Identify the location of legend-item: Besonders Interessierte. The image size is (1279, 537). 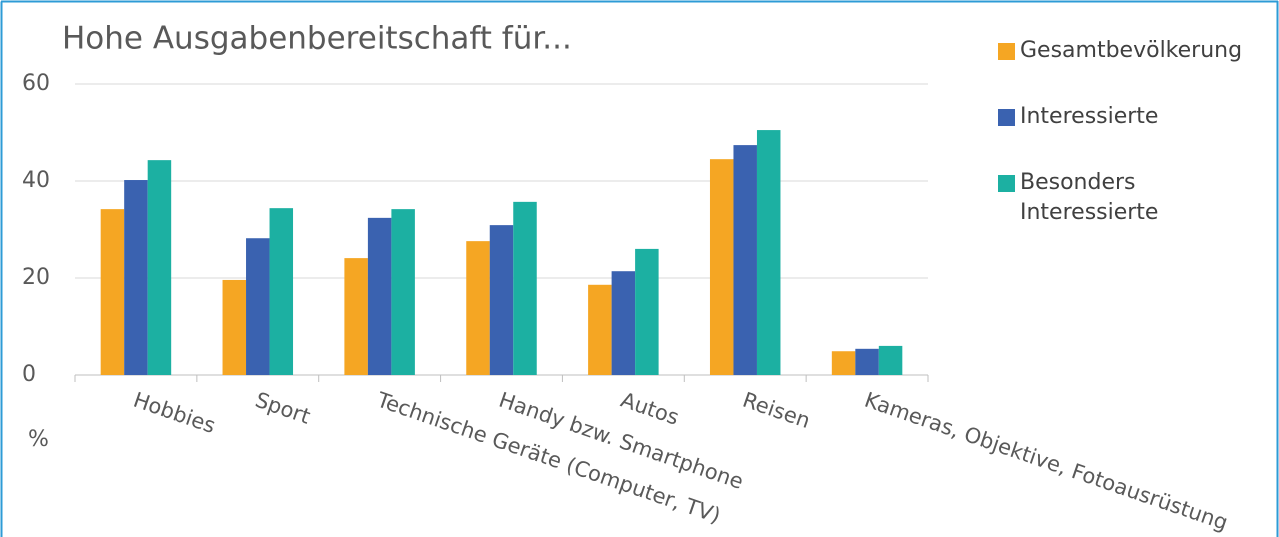
(1133, 198).